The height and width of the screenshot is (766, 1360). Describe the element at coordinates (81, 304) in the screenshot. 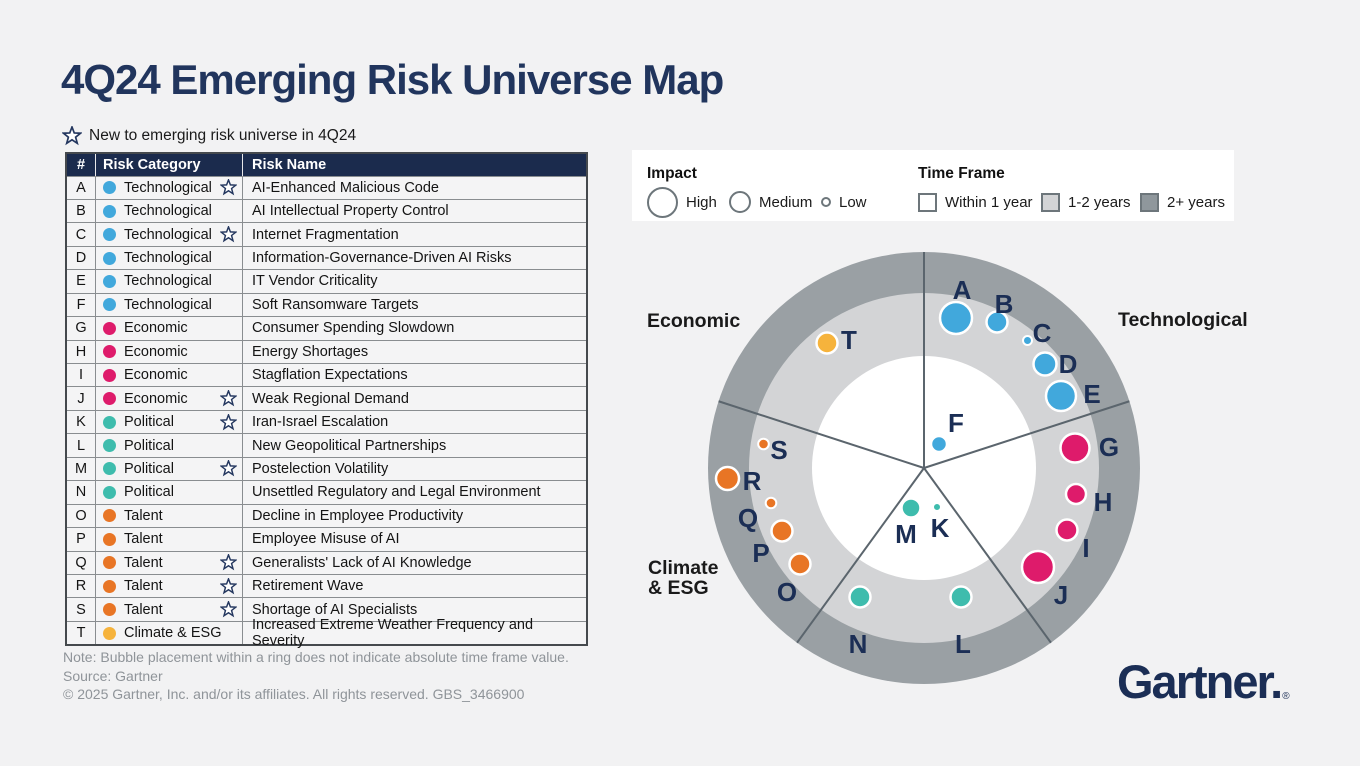

I see `risk-letter: F` at that location.